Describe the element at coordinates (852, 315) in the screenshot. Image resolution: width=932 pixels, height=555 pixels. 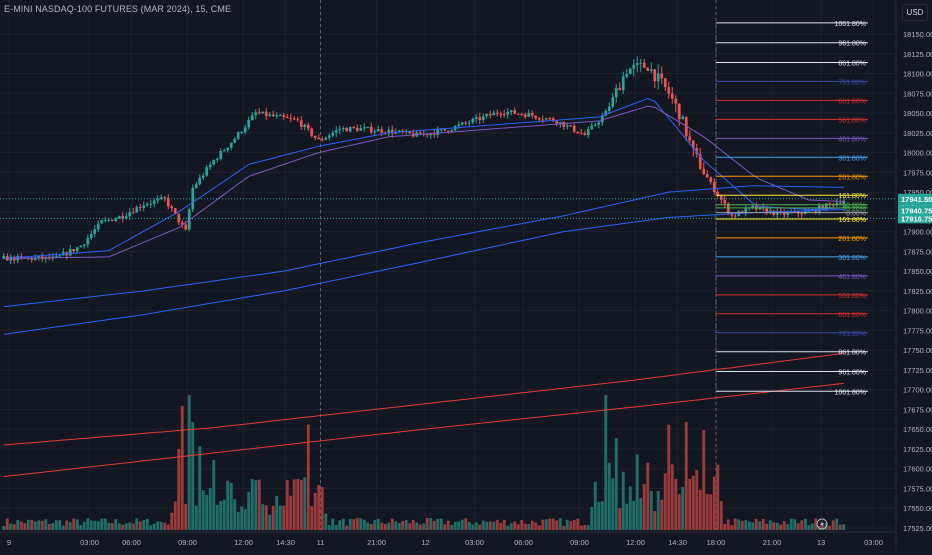
I see `fib-level-label: 661.80%` at that location.